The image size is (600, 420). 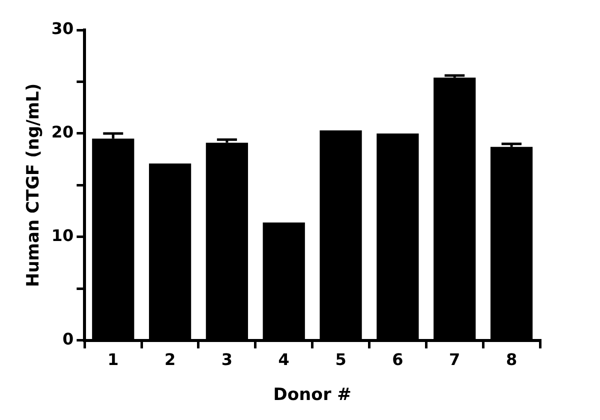 What do you see at coordinates (68, 339) in the screenshot?
I see `y-tick-label: 0` at bounding box center [68, 339].